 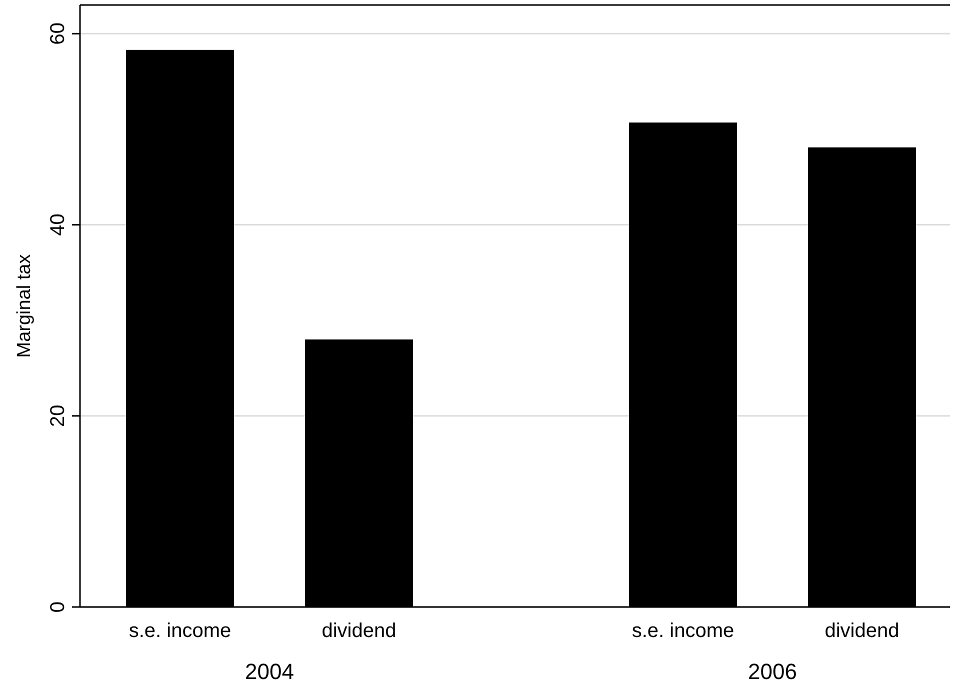 What do you see at coordinates (772, 671) in the screenshot?
I see `text: 2006` at bounding box center [772, 671].